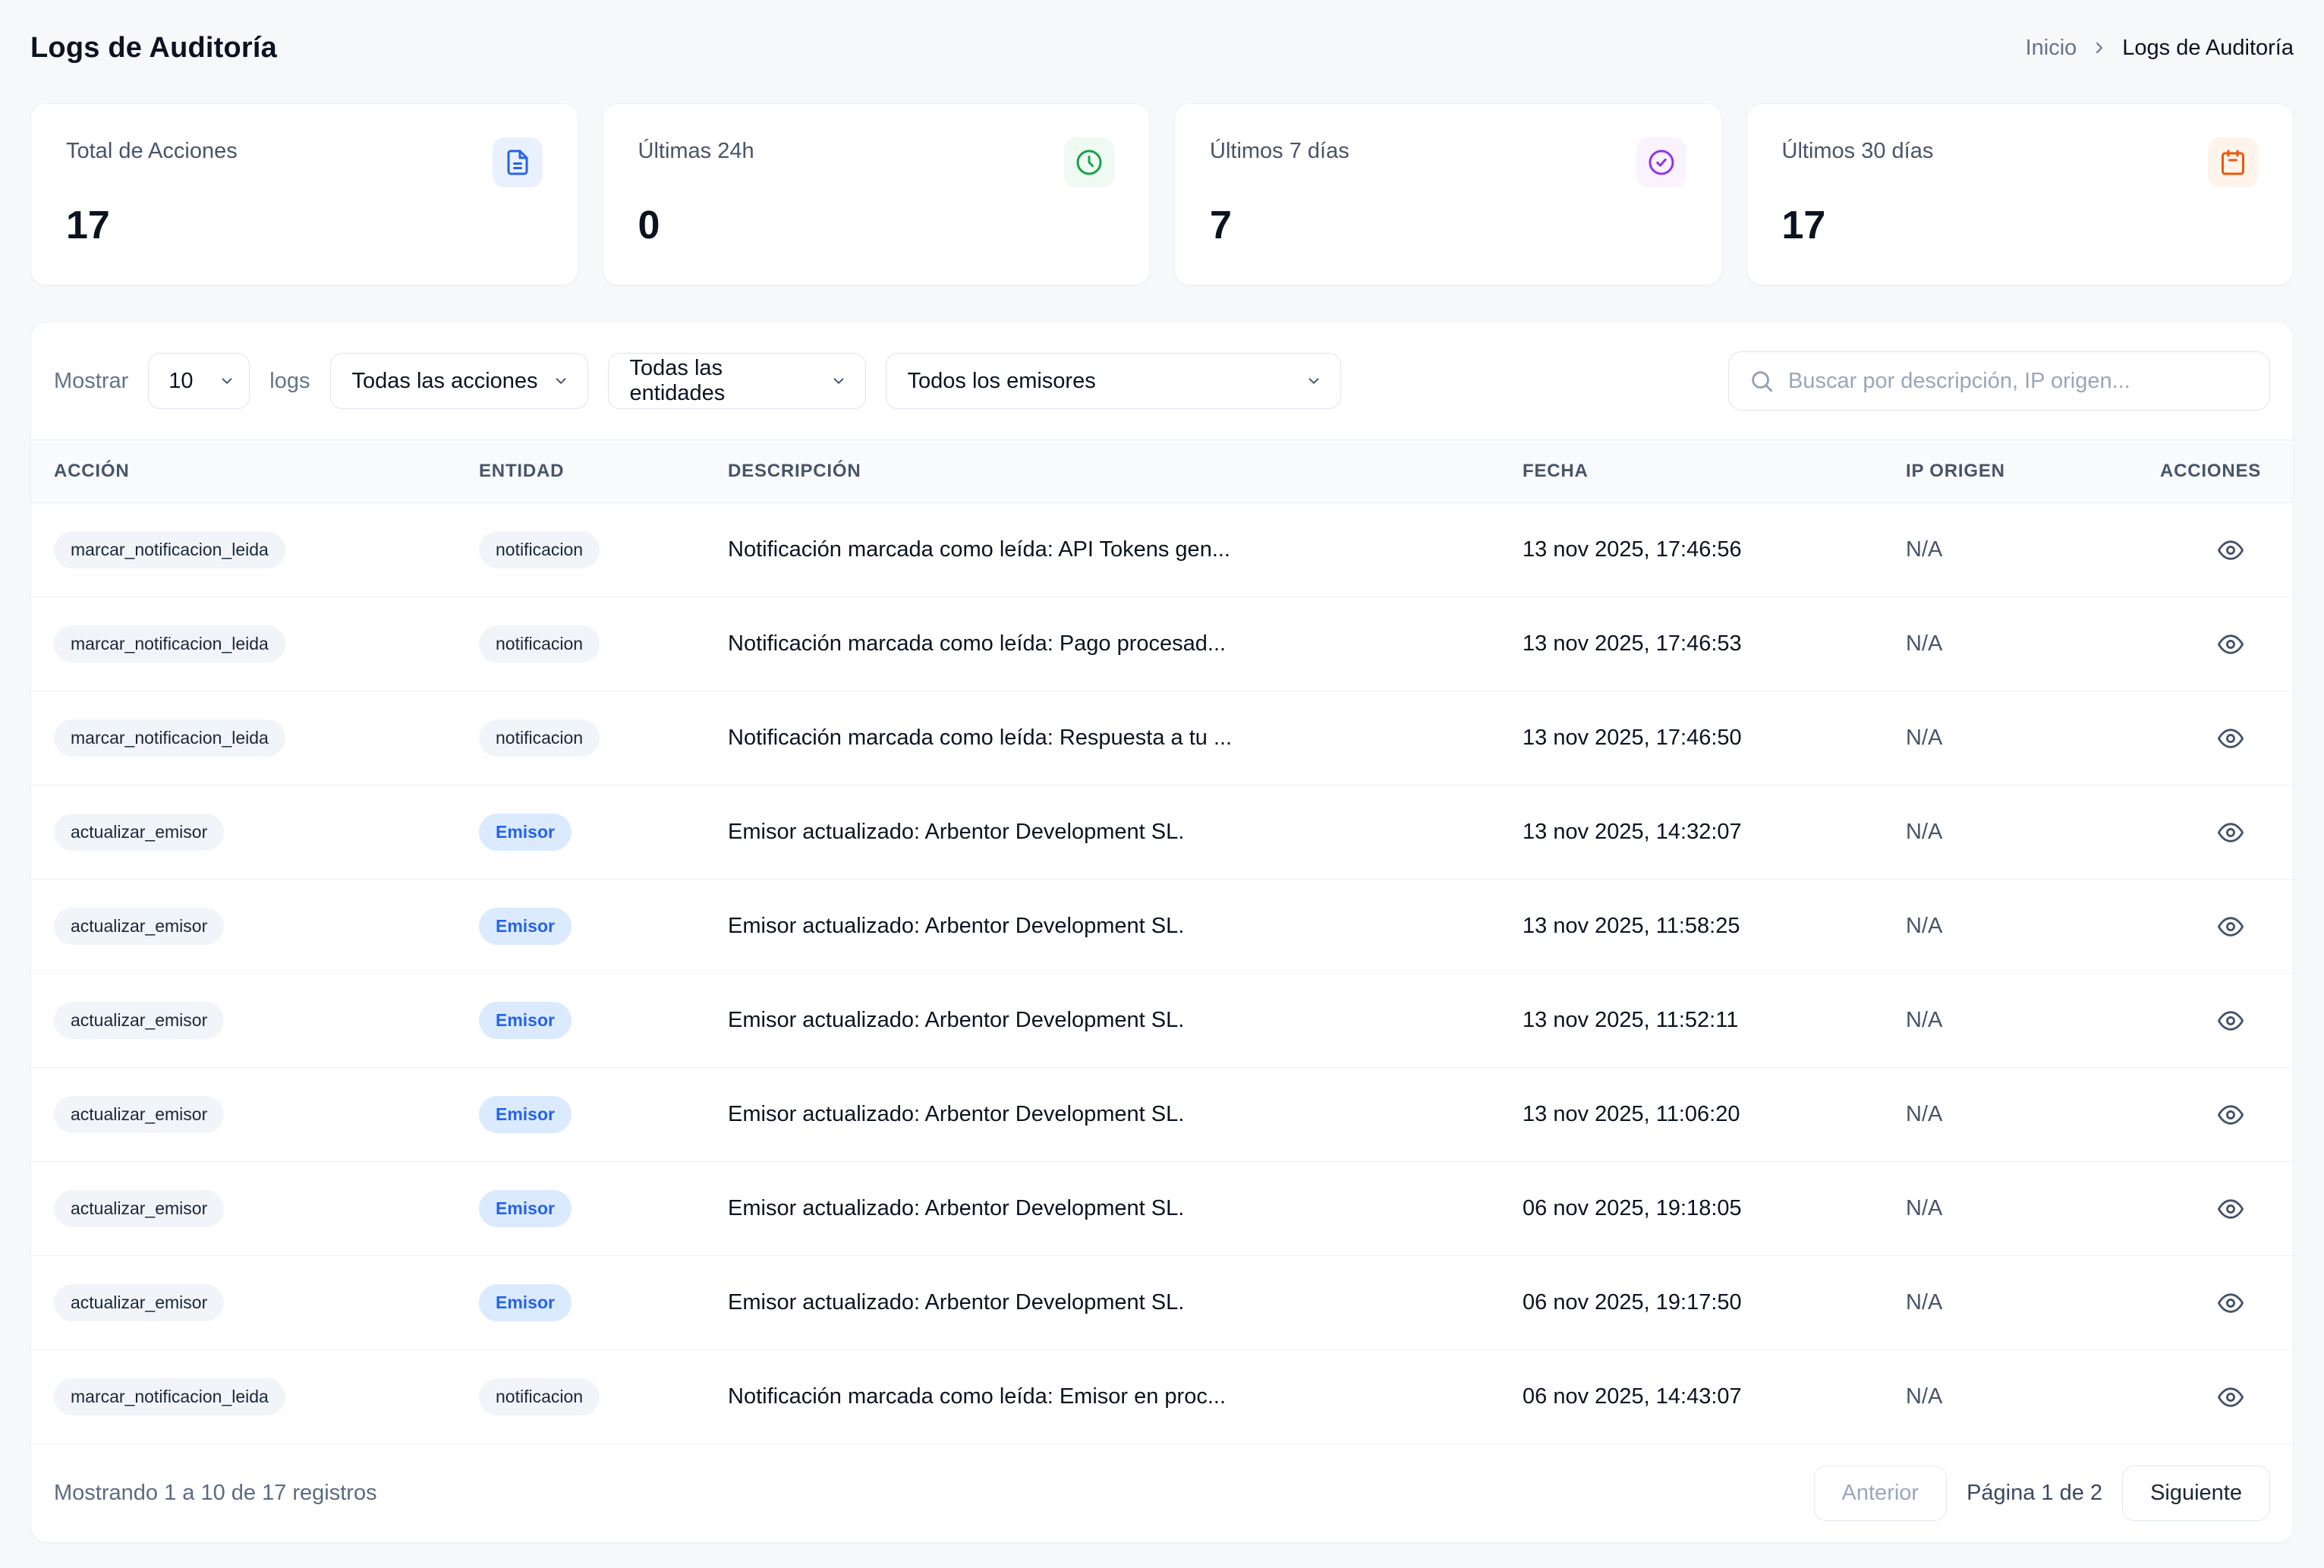  What do you see at coordinates (1632, 1114) in the screenshot?
I see `log-date: 13 nov 2025, 11:06:20` at bounding box center [1632, 1114].